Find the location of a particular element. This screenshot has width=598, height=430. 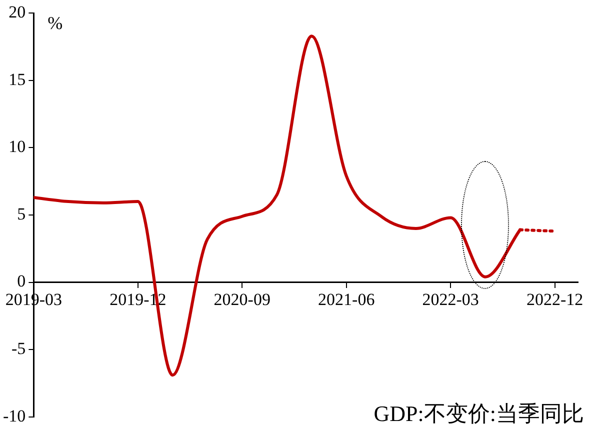

y-axis-title: % is located at coordinates (55, 22).